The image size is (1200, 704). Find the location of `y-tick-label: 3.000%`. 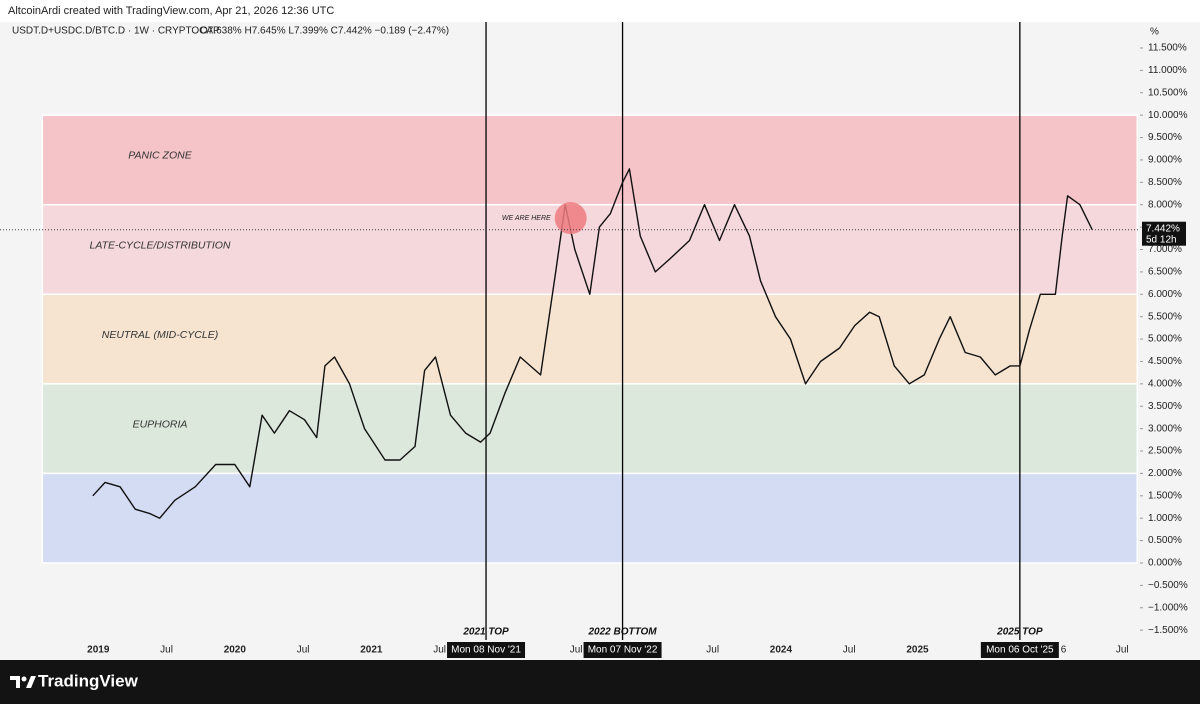

y-tick-label: 3.000% is located at coordinates (1165, 428).